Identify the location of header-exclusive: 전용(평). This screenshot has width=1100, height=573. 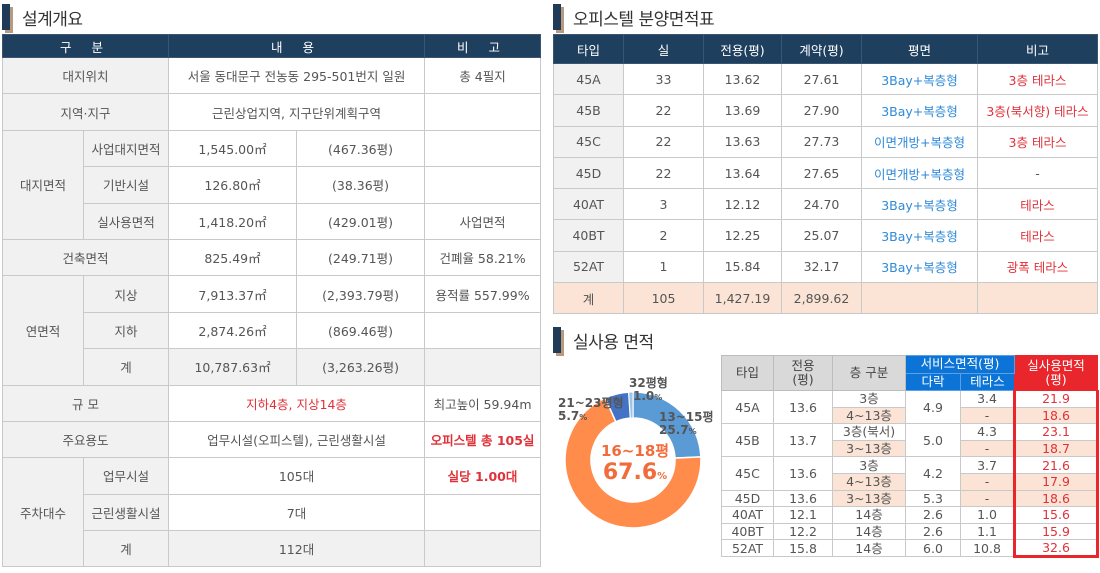
(803, 373).